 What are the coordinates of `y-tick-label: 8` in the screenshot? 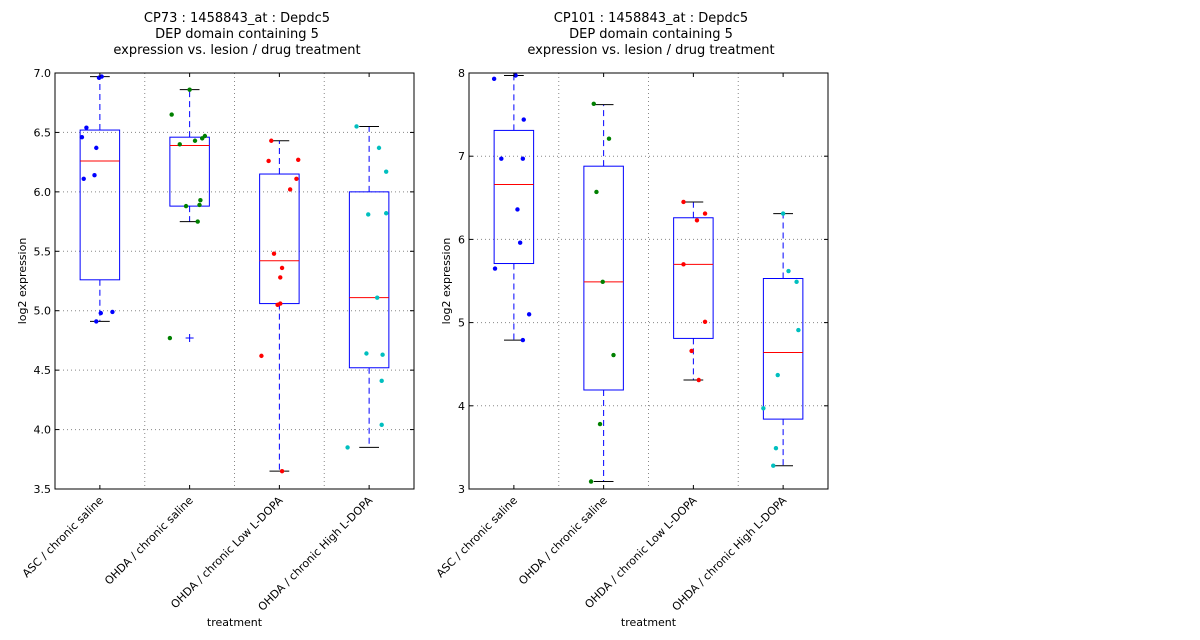 It's located at (461, 73).